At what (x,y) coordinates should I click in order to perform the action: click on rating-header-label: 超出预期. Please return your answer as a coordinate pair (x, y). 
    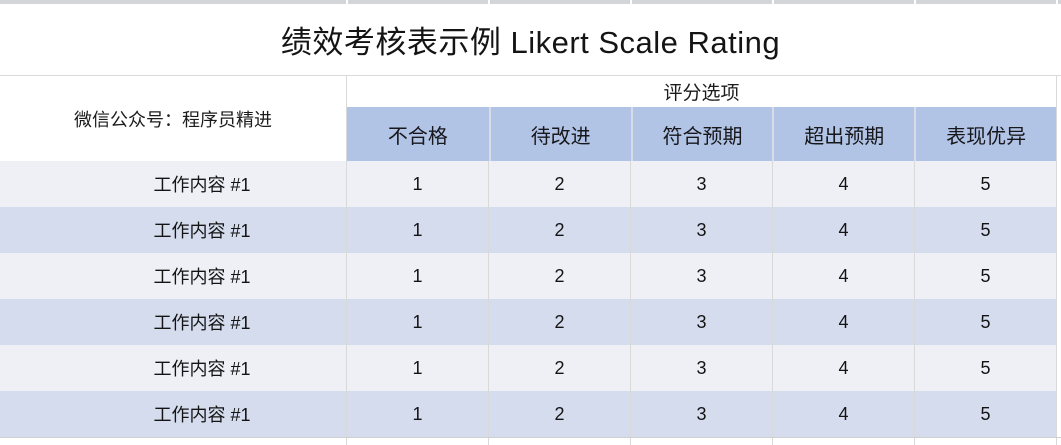
    Looking at the image, I should click on (844, 136).